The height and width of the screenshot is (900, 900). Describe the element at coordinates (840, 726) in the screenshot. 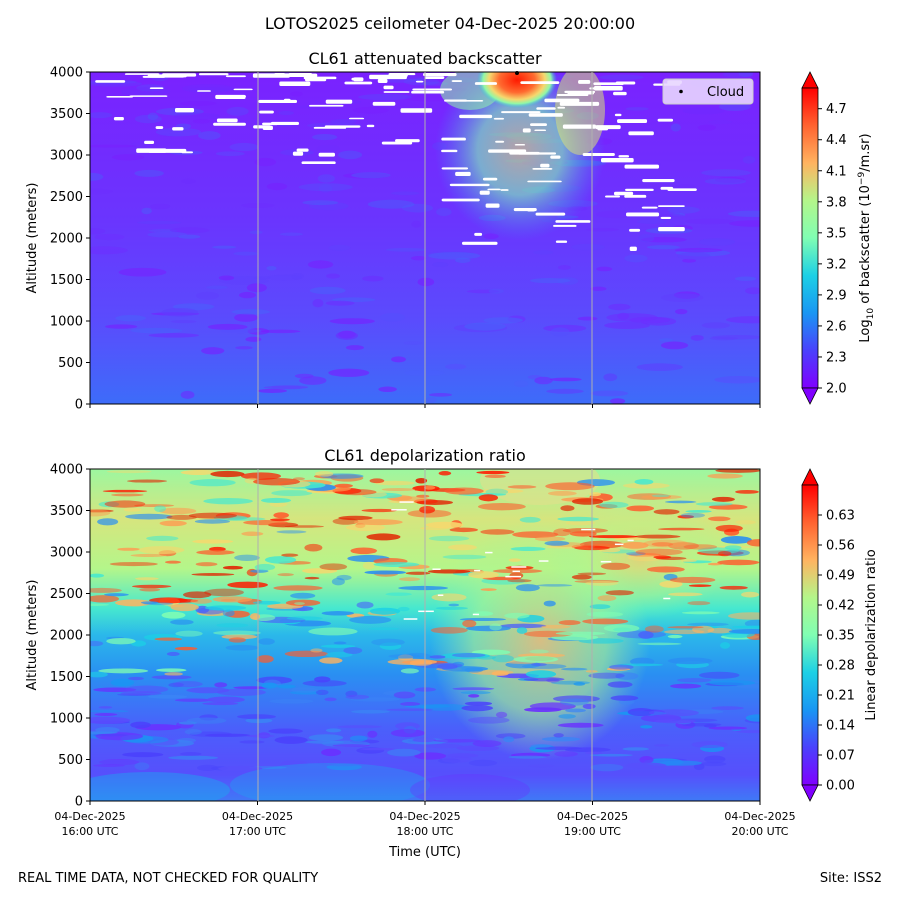

I see `depolarization-colorbar-tick-label: 0.14` at that location.